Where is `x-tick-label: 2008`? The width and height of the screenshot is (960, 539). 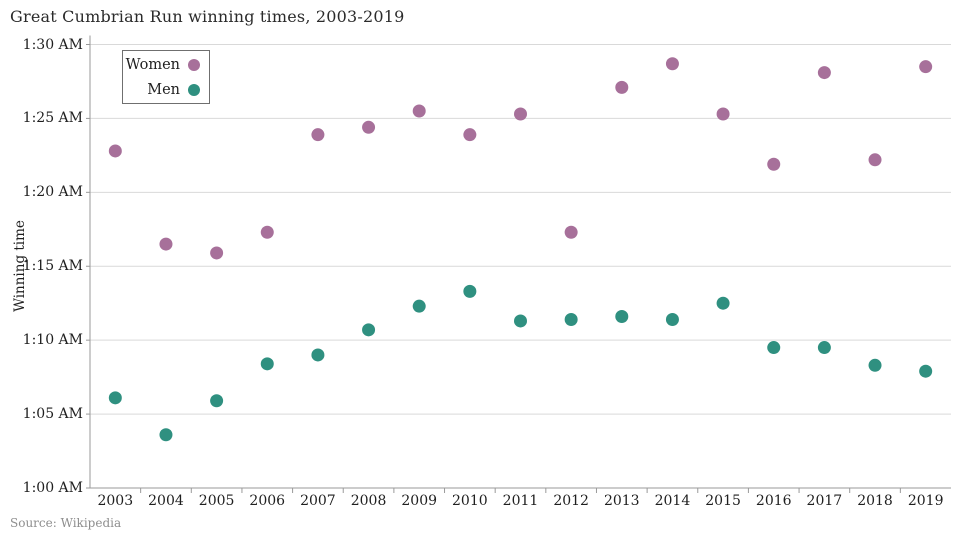 x-tick-label: 2008 is located at coordinates (368, 501).